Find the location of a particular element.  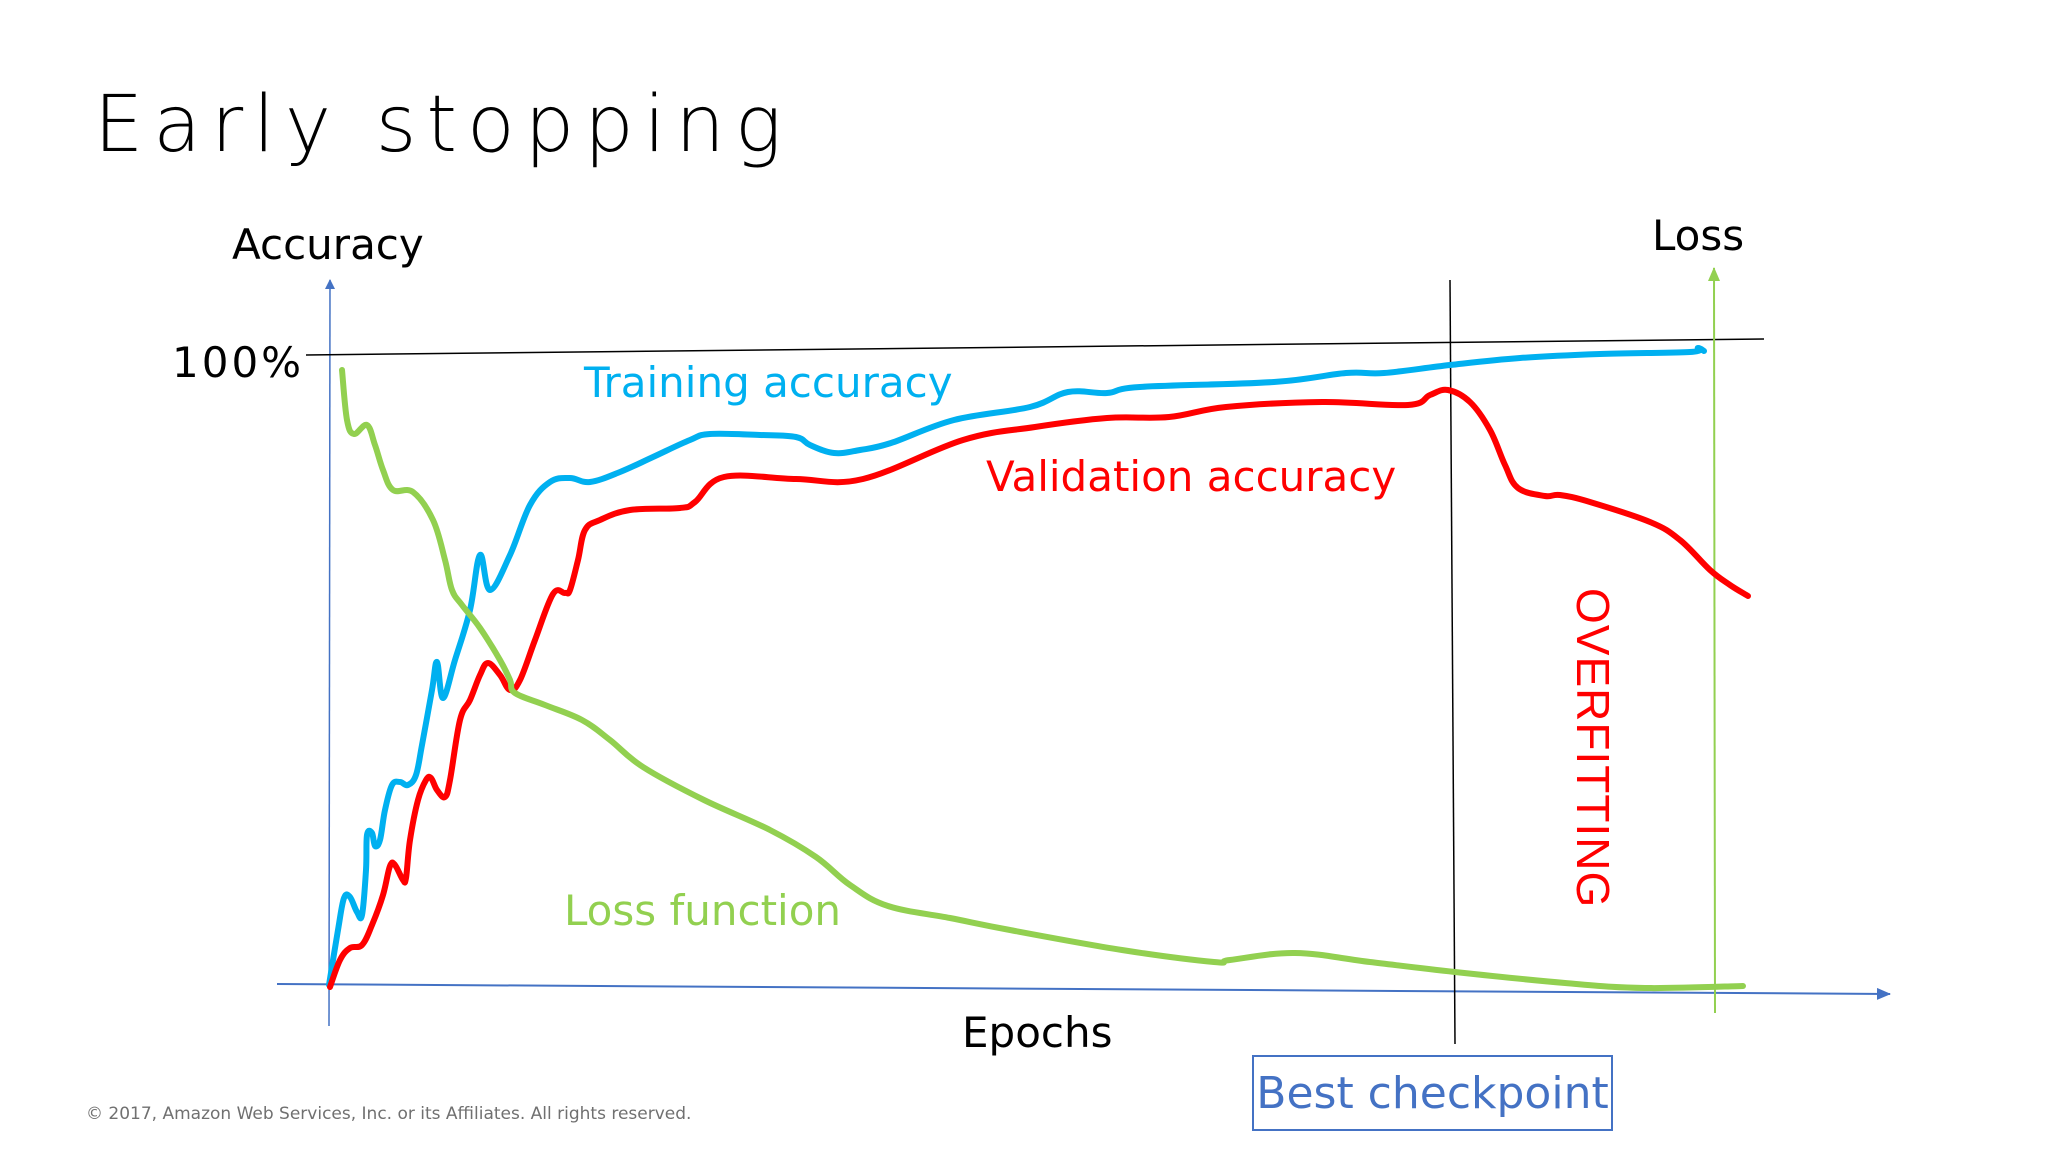

best-checkpoint-line is located at coordinates (1452, 662).